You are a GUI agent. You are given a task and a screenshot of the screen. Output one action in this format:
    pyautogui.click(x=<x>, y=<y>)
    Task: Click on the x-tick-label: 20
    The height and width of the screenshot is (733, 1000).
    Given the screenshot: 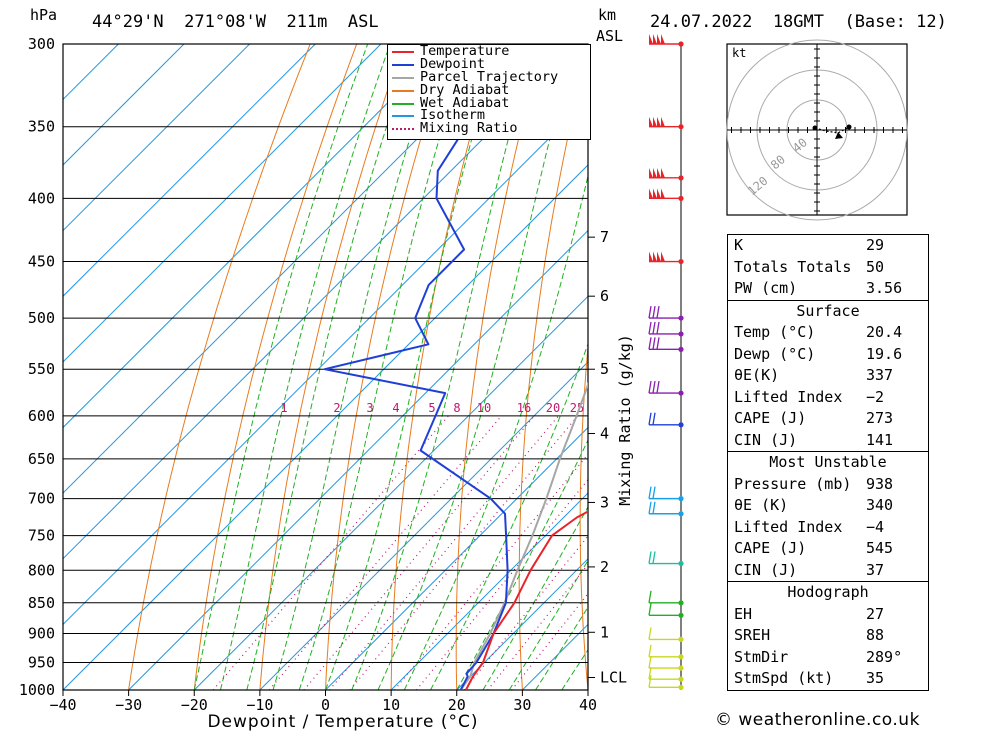 What is the action you would take?
    pyautogui.click(x=457, y=705)
    